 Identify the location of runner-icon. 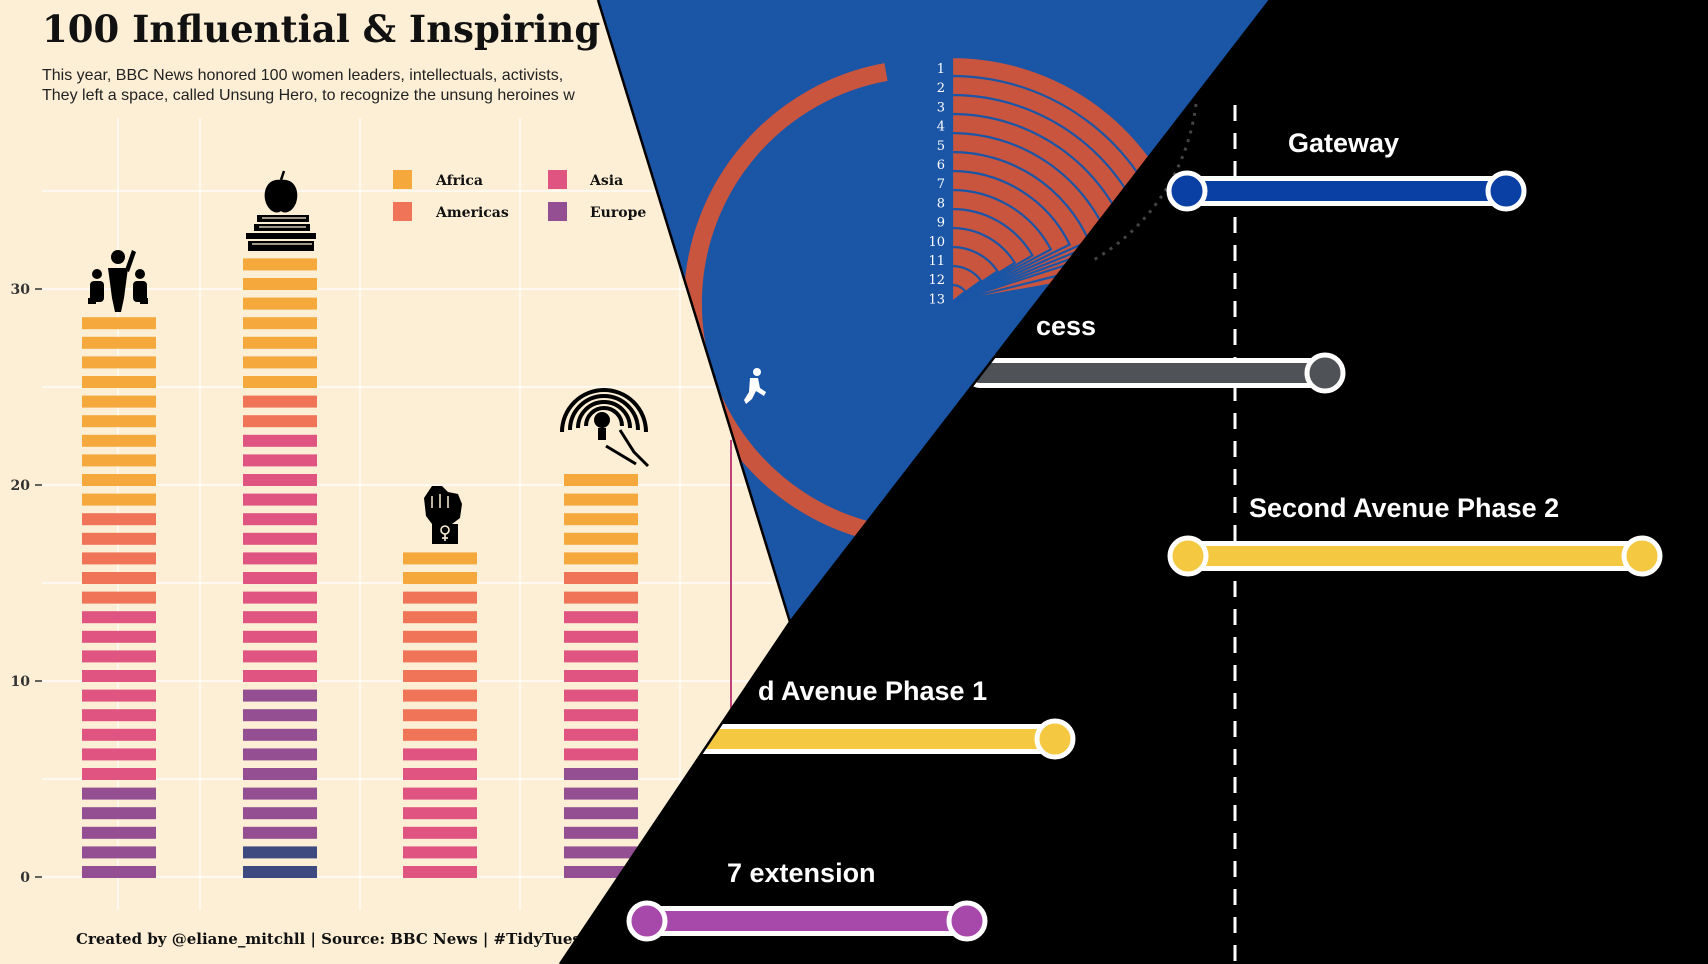
(755, 386).